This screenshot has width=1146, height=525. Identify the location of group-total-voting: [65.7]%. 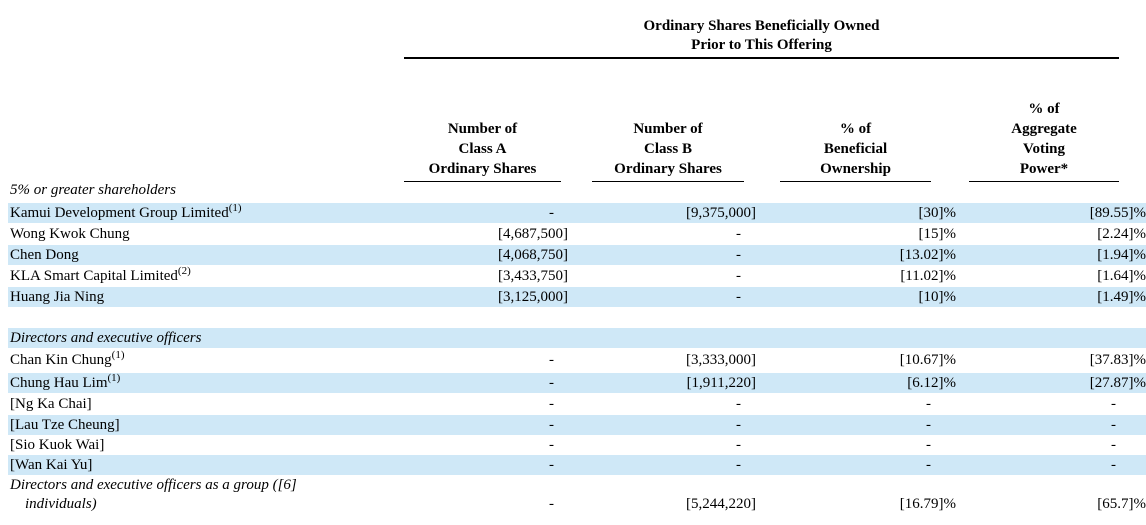
(1121, 504).